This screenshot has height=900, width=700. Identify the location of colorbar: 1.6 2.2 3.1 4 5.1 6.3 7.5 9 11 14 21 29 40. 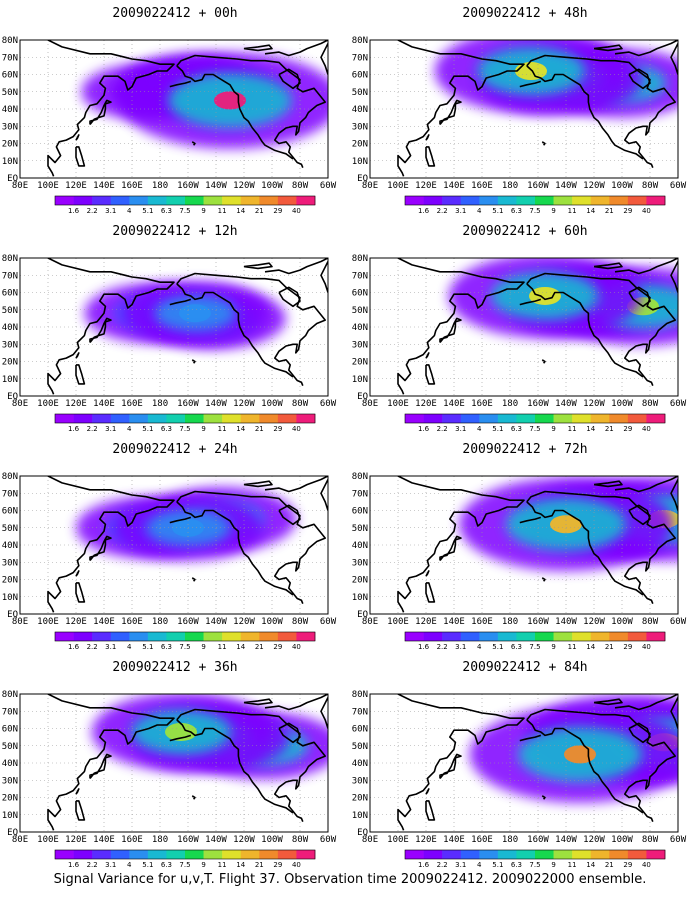
(535, 205).